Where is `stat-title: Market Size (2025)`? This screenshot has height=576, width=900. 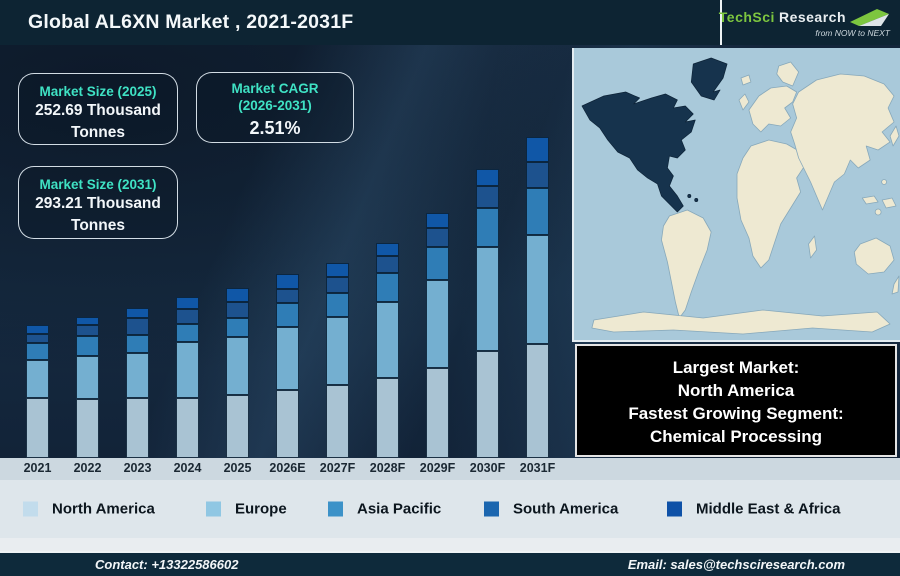 stat-title: Market Size (2025) is located at coordinates (98, 91).